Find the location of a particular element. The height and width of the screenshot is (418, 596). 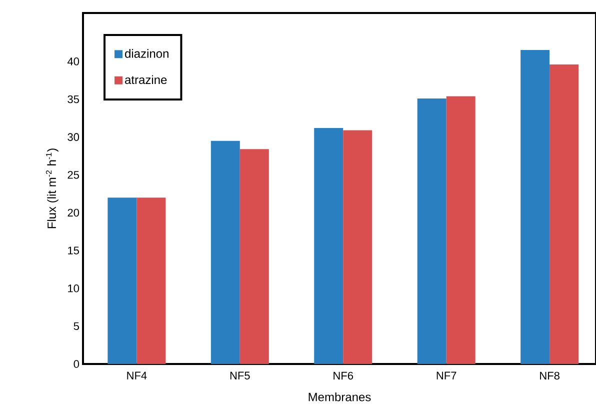

x-tick-label: NF5 is located at coordinates (240, 376).